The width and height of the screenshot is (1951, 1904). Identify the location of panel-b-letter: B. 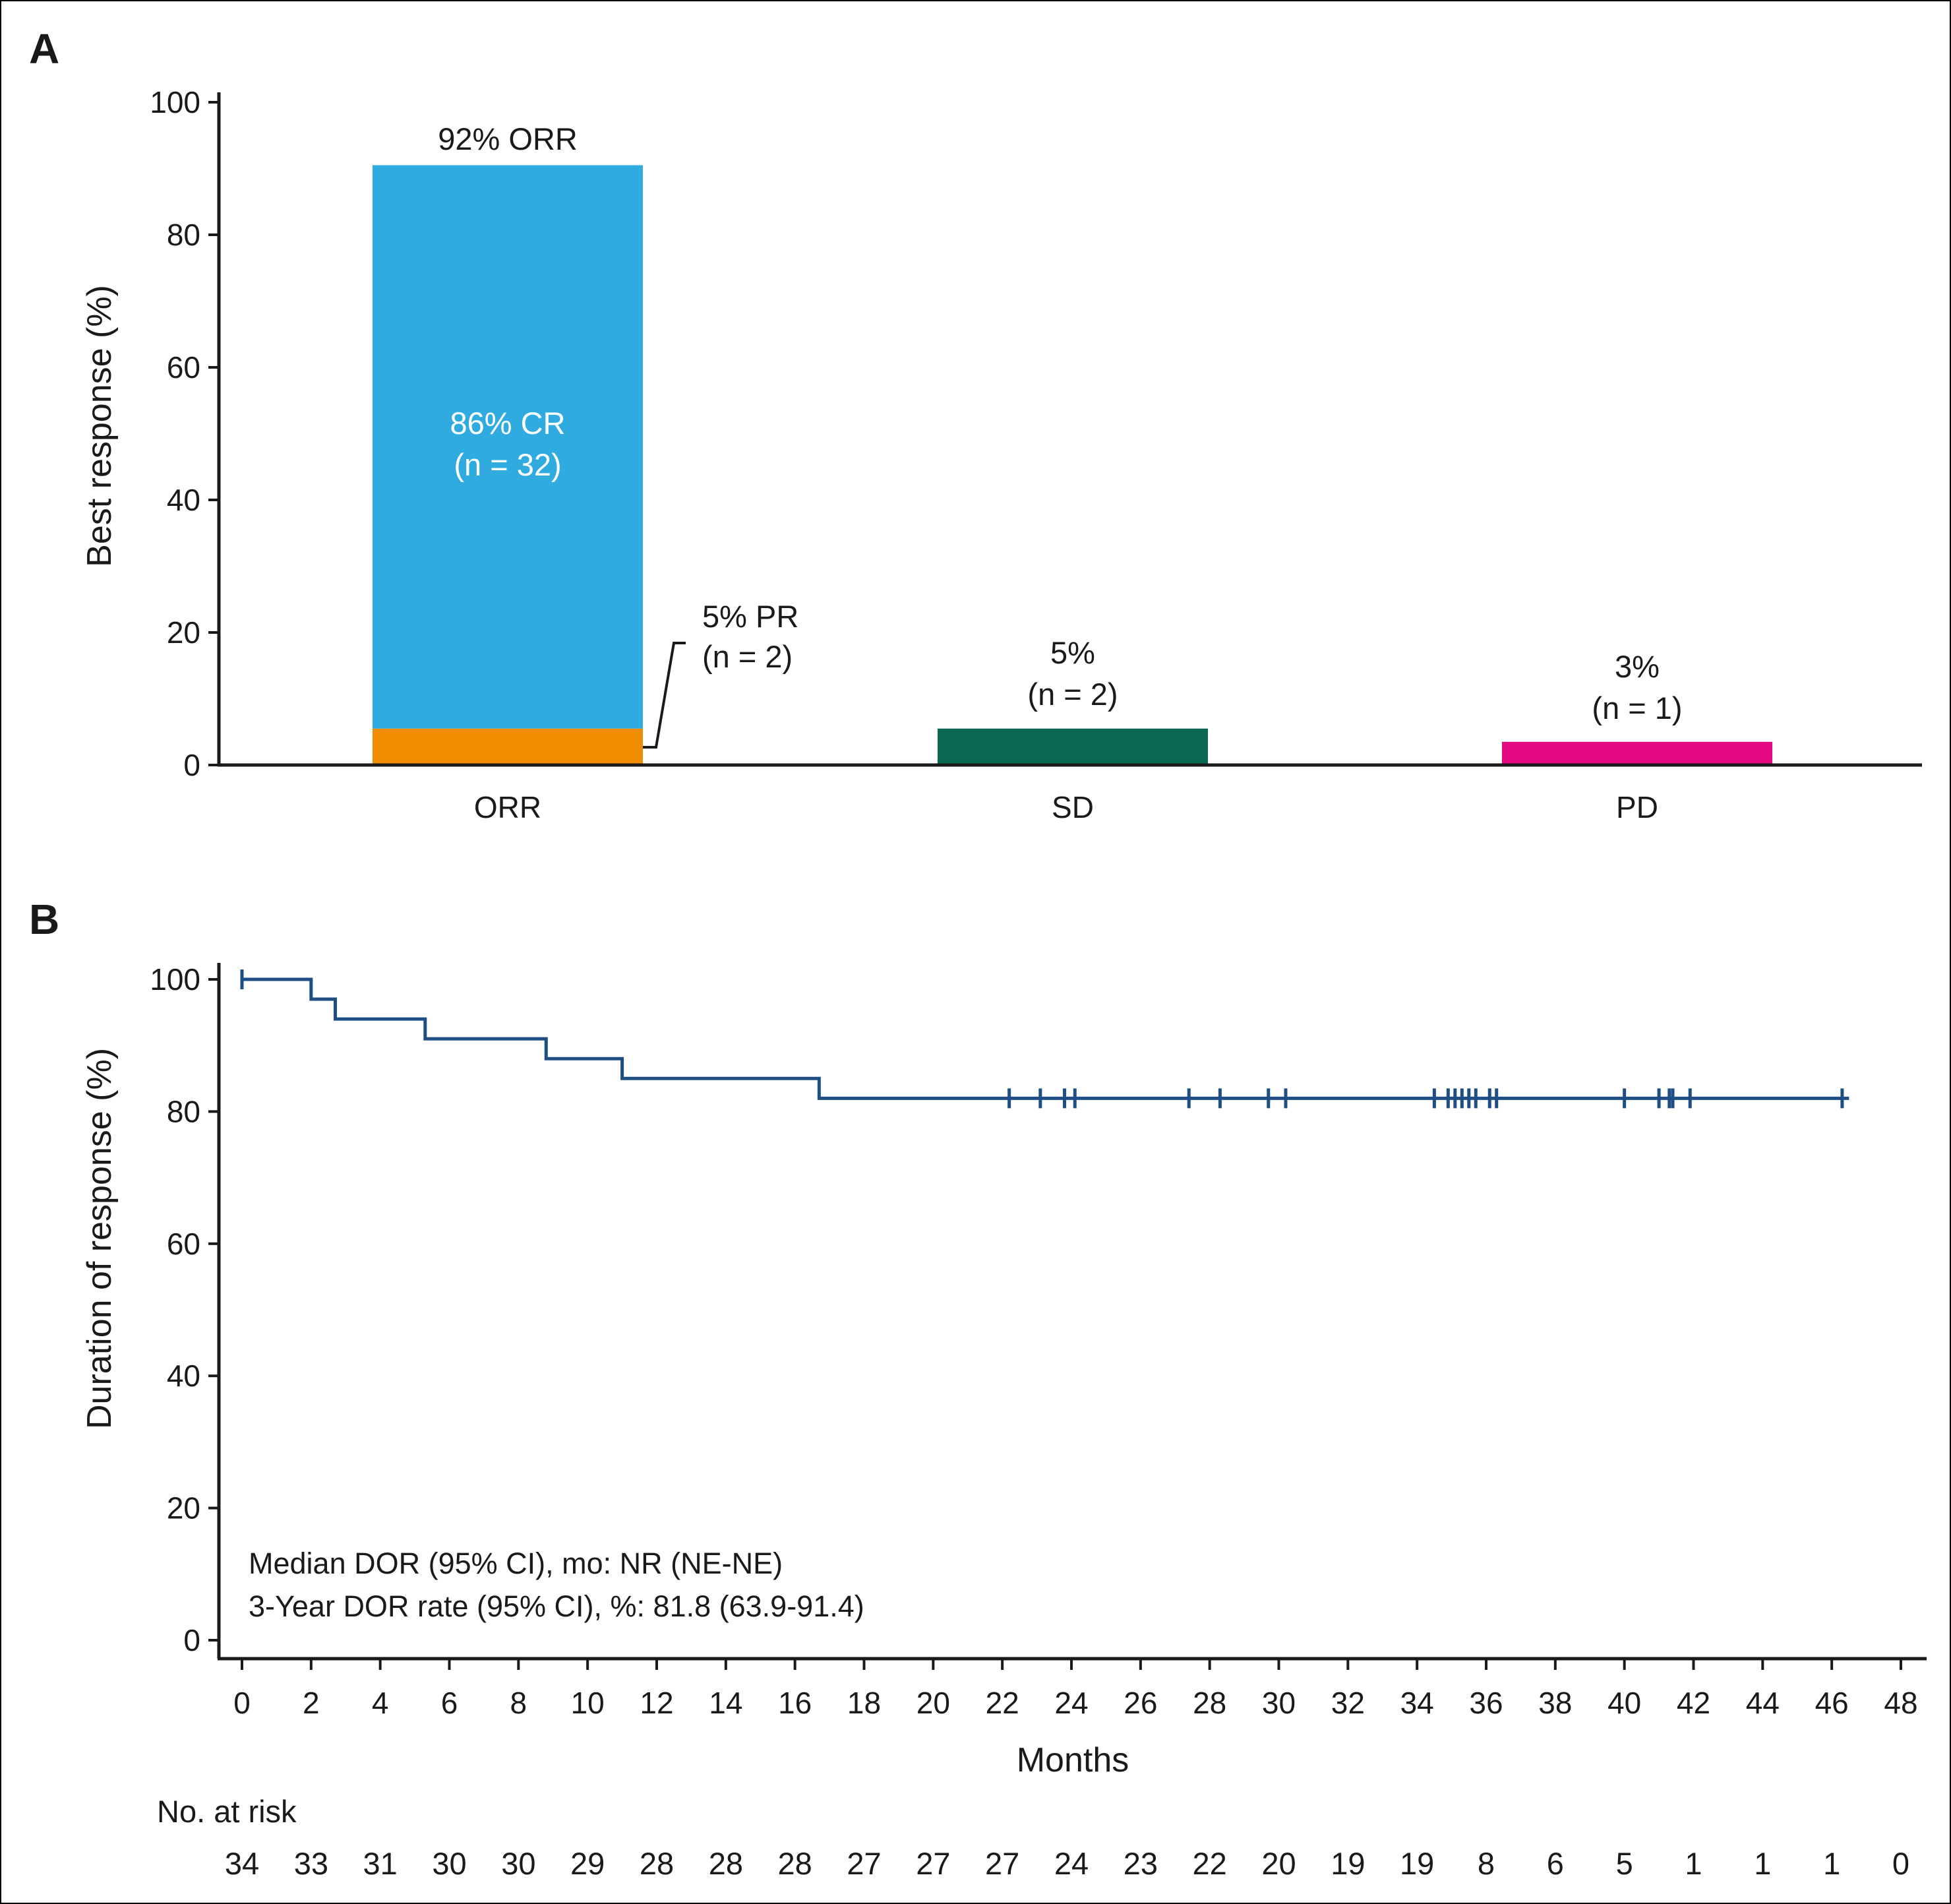
(44, 919).